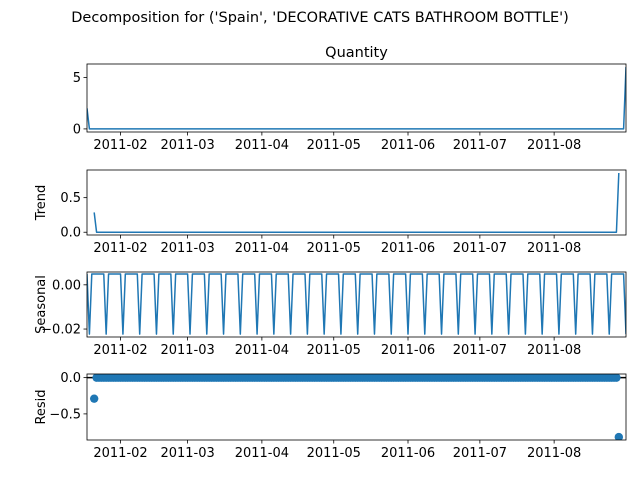  I want to click on seasonal-series-line, so click(356, 304).